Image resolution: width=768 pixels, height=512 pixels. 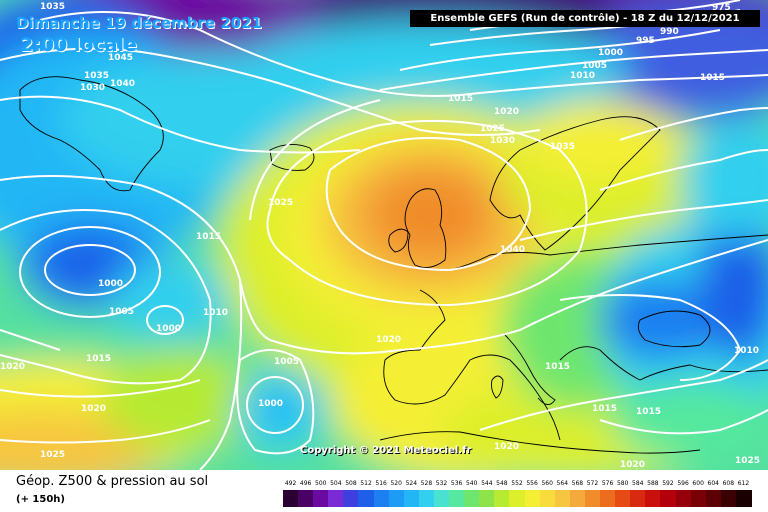 What do you see at coordinates (683, 483) in the screenshot?
I see `legend-label: 596` at bounding box center [683, 483].